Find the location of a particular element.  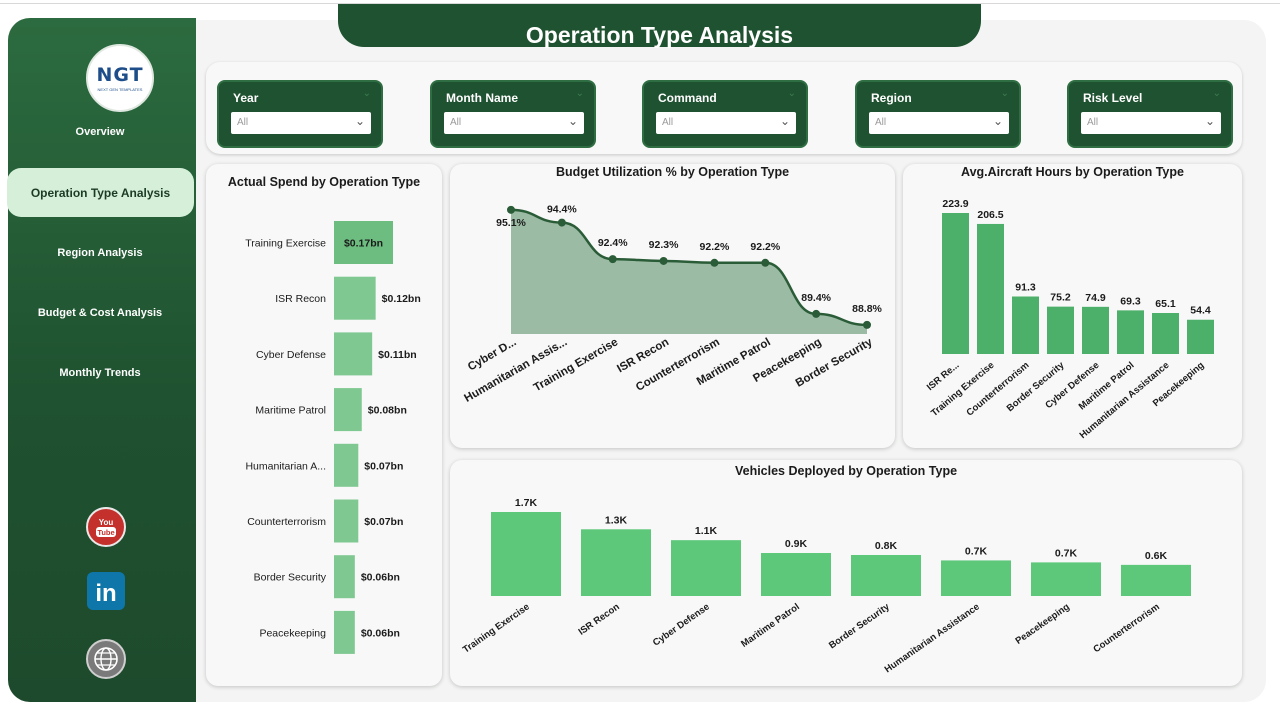

nav-region-analysis: Region Analysis is located at coordinates (100, 253).